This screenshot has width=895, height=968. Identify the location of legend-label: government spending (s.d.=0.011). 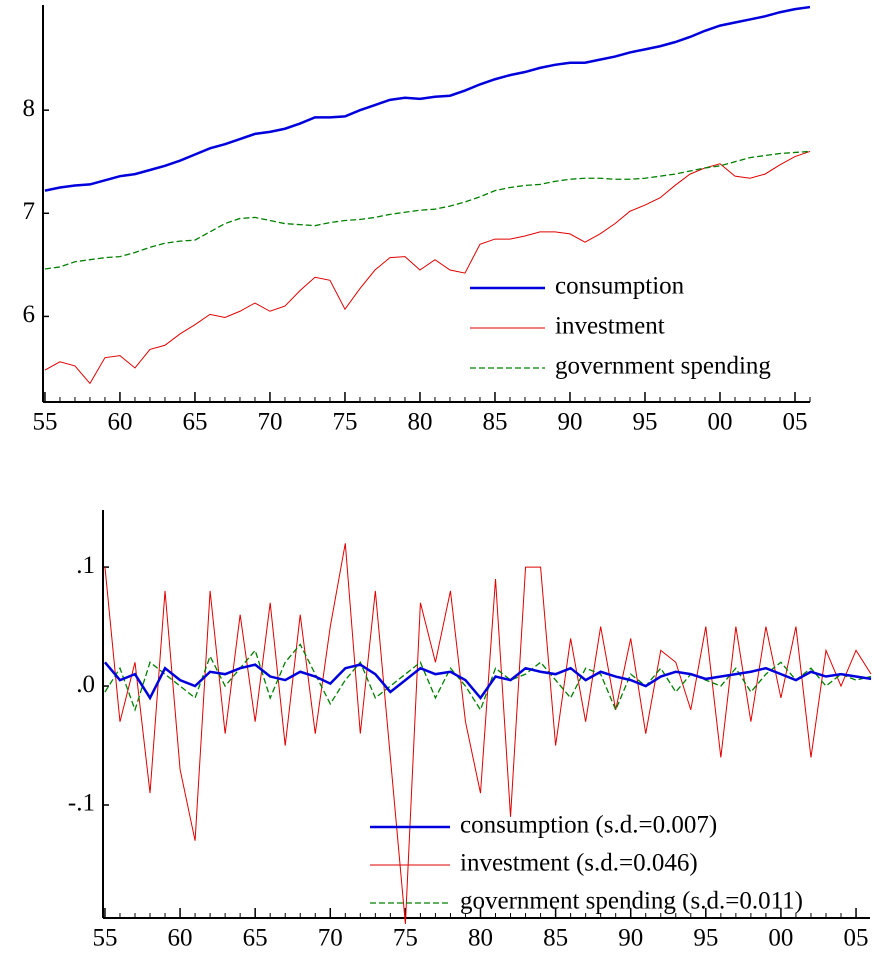
(631, 901).